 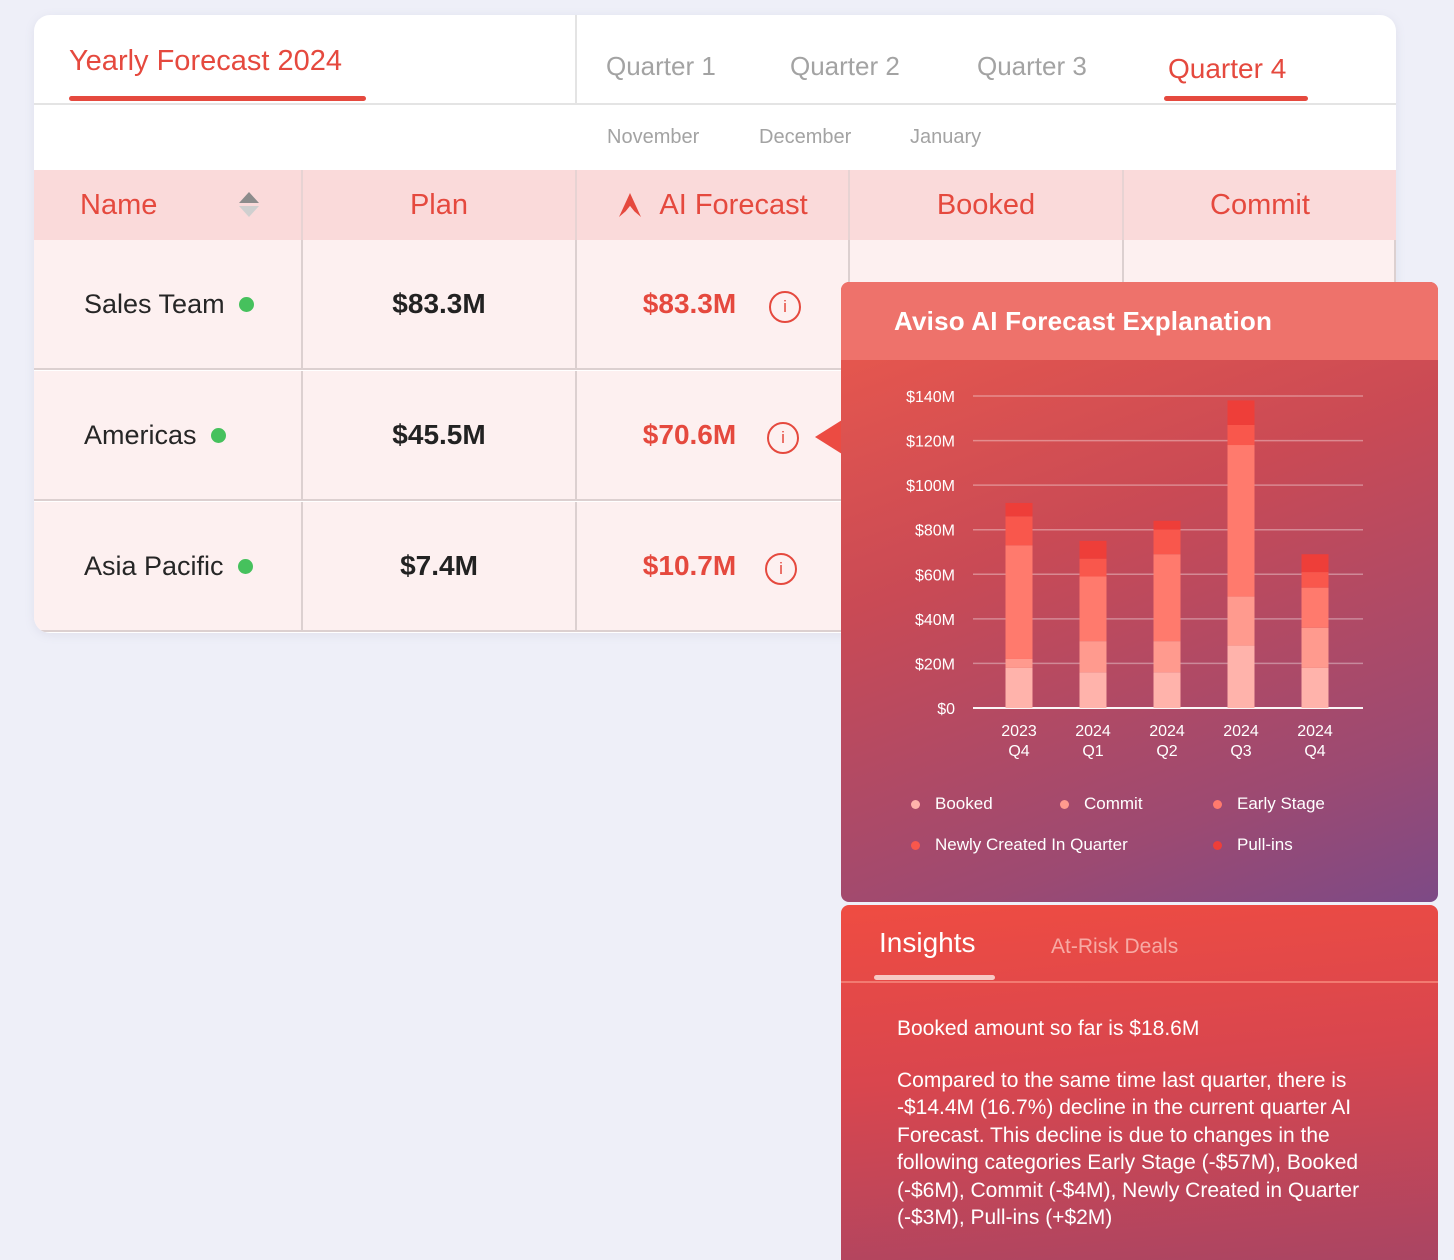 I want to click on legend-item: Newly Created In Quarter, so click(x=1019, y=845).